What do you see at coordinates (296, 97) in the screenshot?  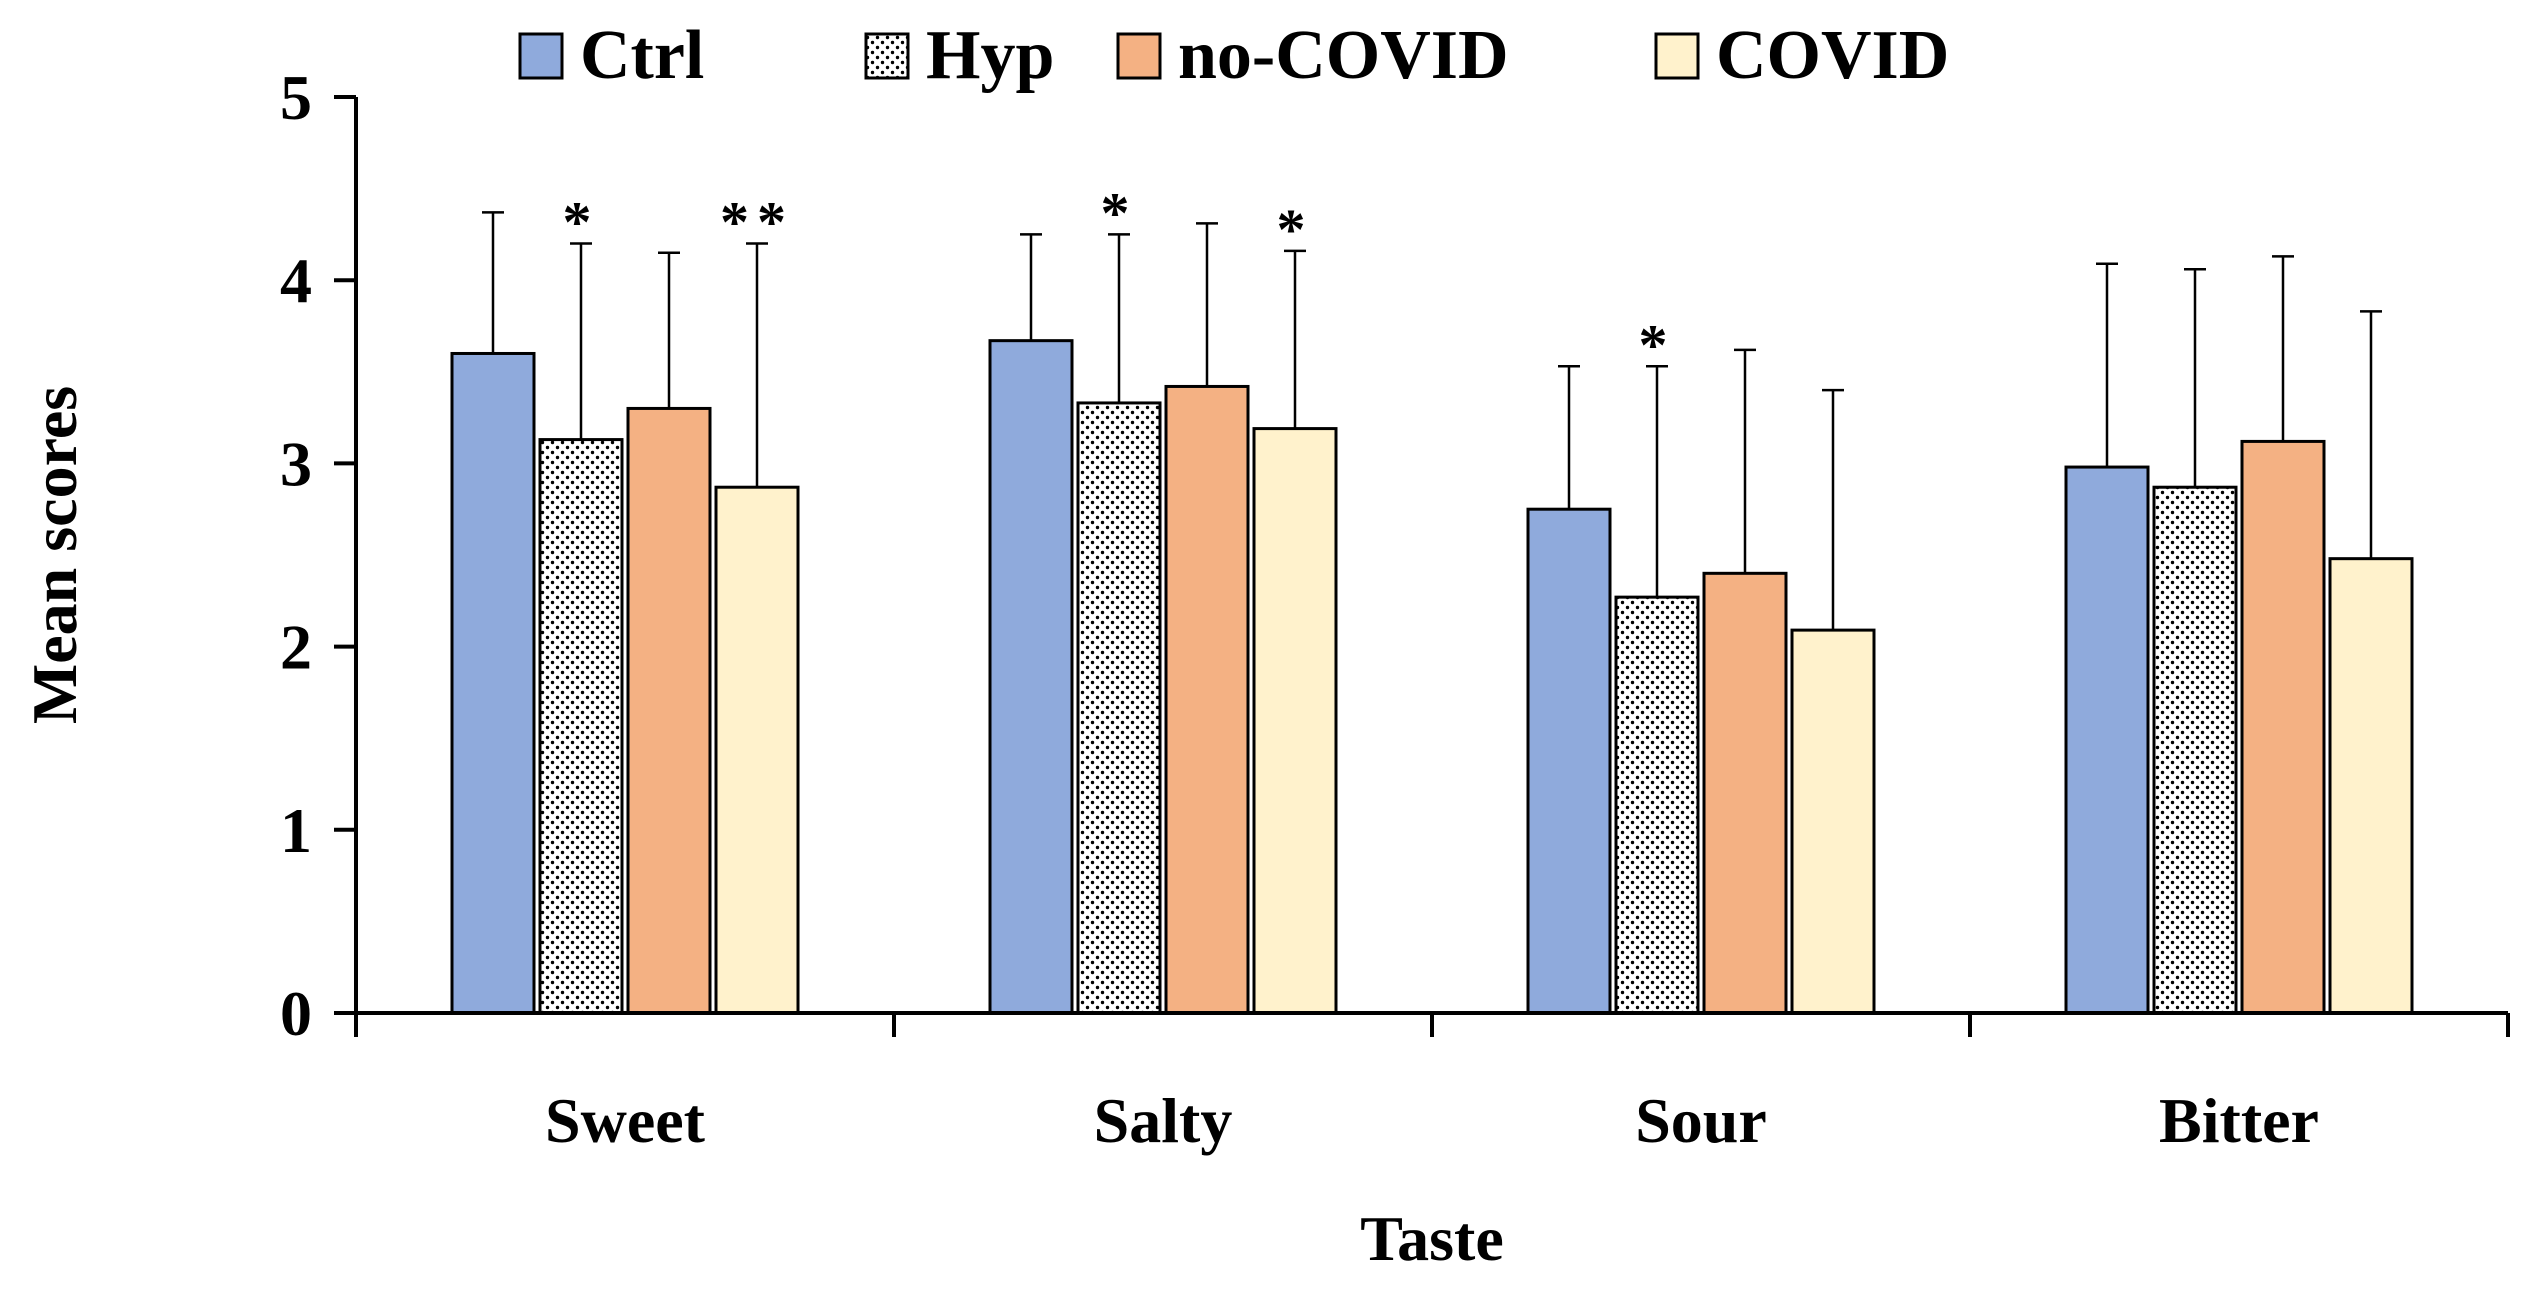 I see `y-tick-label: 5` at bounding box center [296, 97].